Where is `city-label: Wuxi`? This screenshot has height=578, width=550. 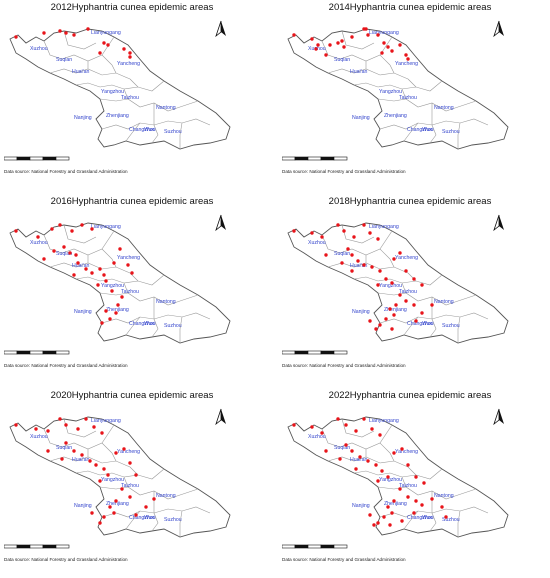
city-label: Wuxi is located at coordinates (427, 518).